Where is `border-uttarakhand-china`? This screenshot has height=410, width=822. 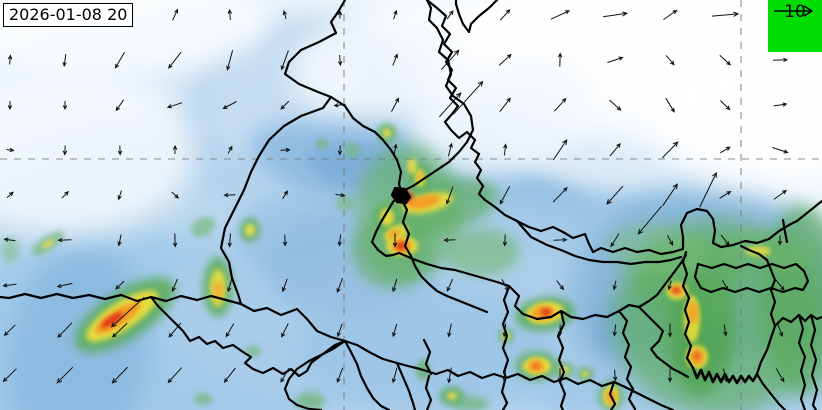 border-uttarakhand-china is located at coordinates (437, 97).